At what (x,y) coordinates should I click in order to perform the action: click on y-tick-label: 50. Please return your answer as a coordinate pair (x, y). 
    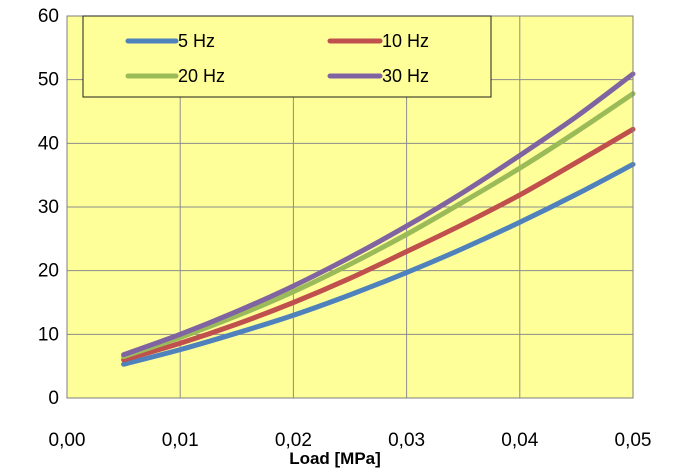
    Looking at the image, I should click on (48, 80).